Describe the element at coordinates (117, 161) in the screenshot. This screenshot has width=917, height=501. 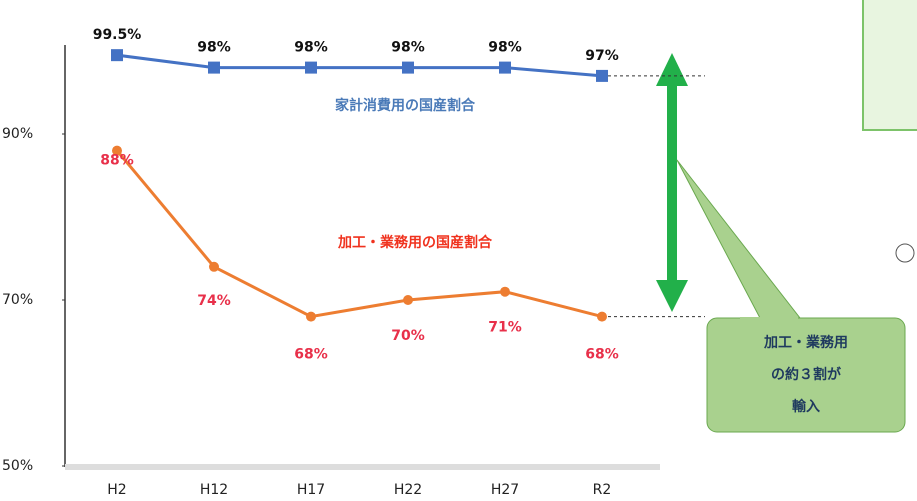
I see `data-label: 88%` at that location.